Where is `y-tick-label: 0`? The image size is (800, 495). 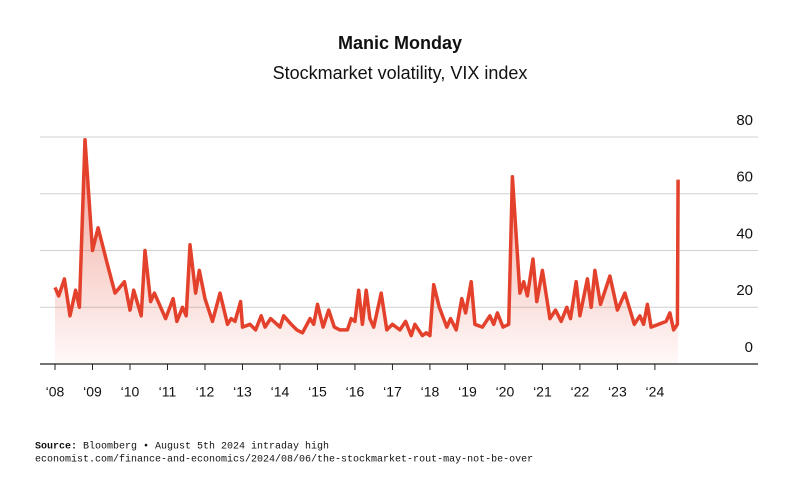
y-tick-label: 0 is located at coordinates (749, 347).